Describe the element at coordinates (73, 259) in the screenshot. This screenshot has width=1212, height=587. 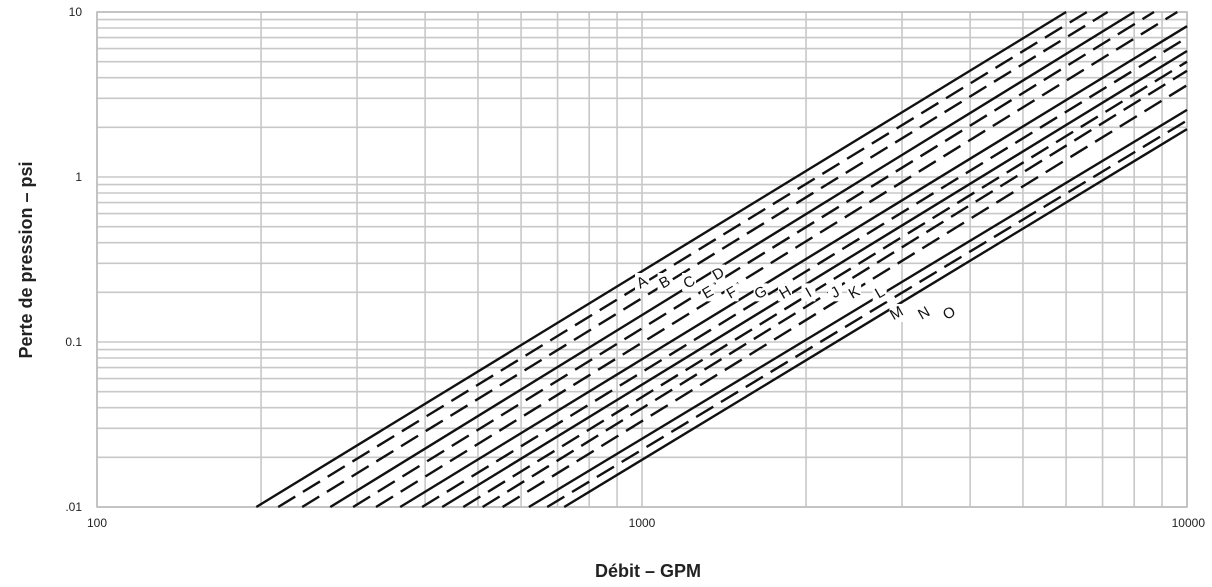
I see `y-axis-tick-labels: .01 0.1 1 10` at that location.